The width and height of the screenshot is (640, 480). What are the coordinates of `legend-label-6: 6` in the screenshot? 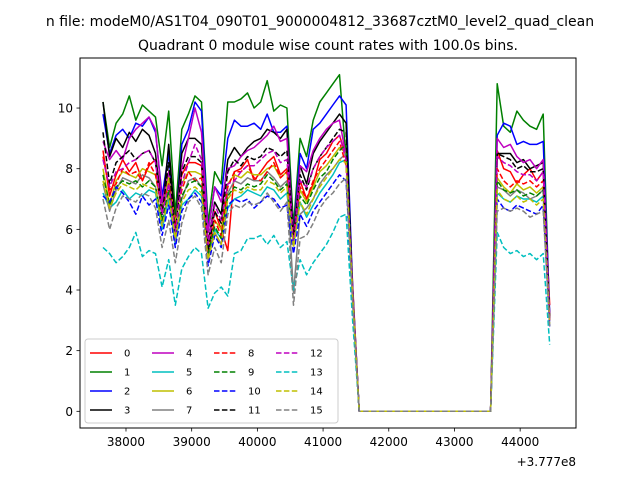 It's located at (189, 392).